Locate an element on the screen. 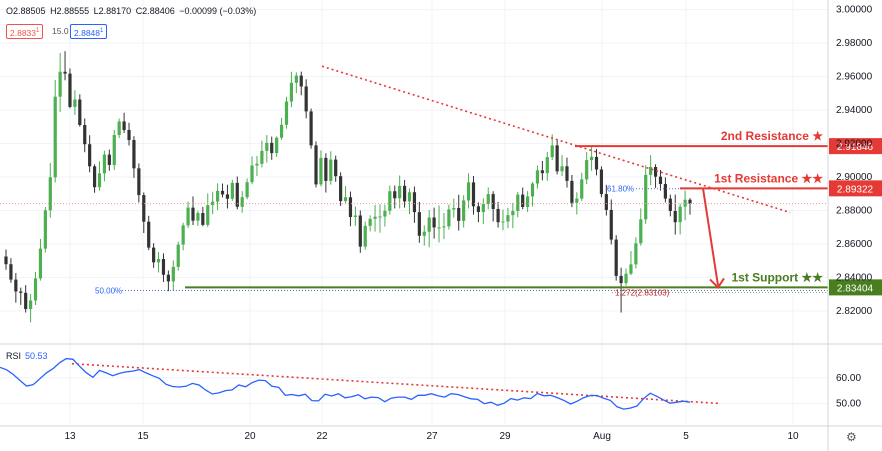 The image size is (882, 451). bid-chip: 2.88331 is located at coordinates (25, 31).